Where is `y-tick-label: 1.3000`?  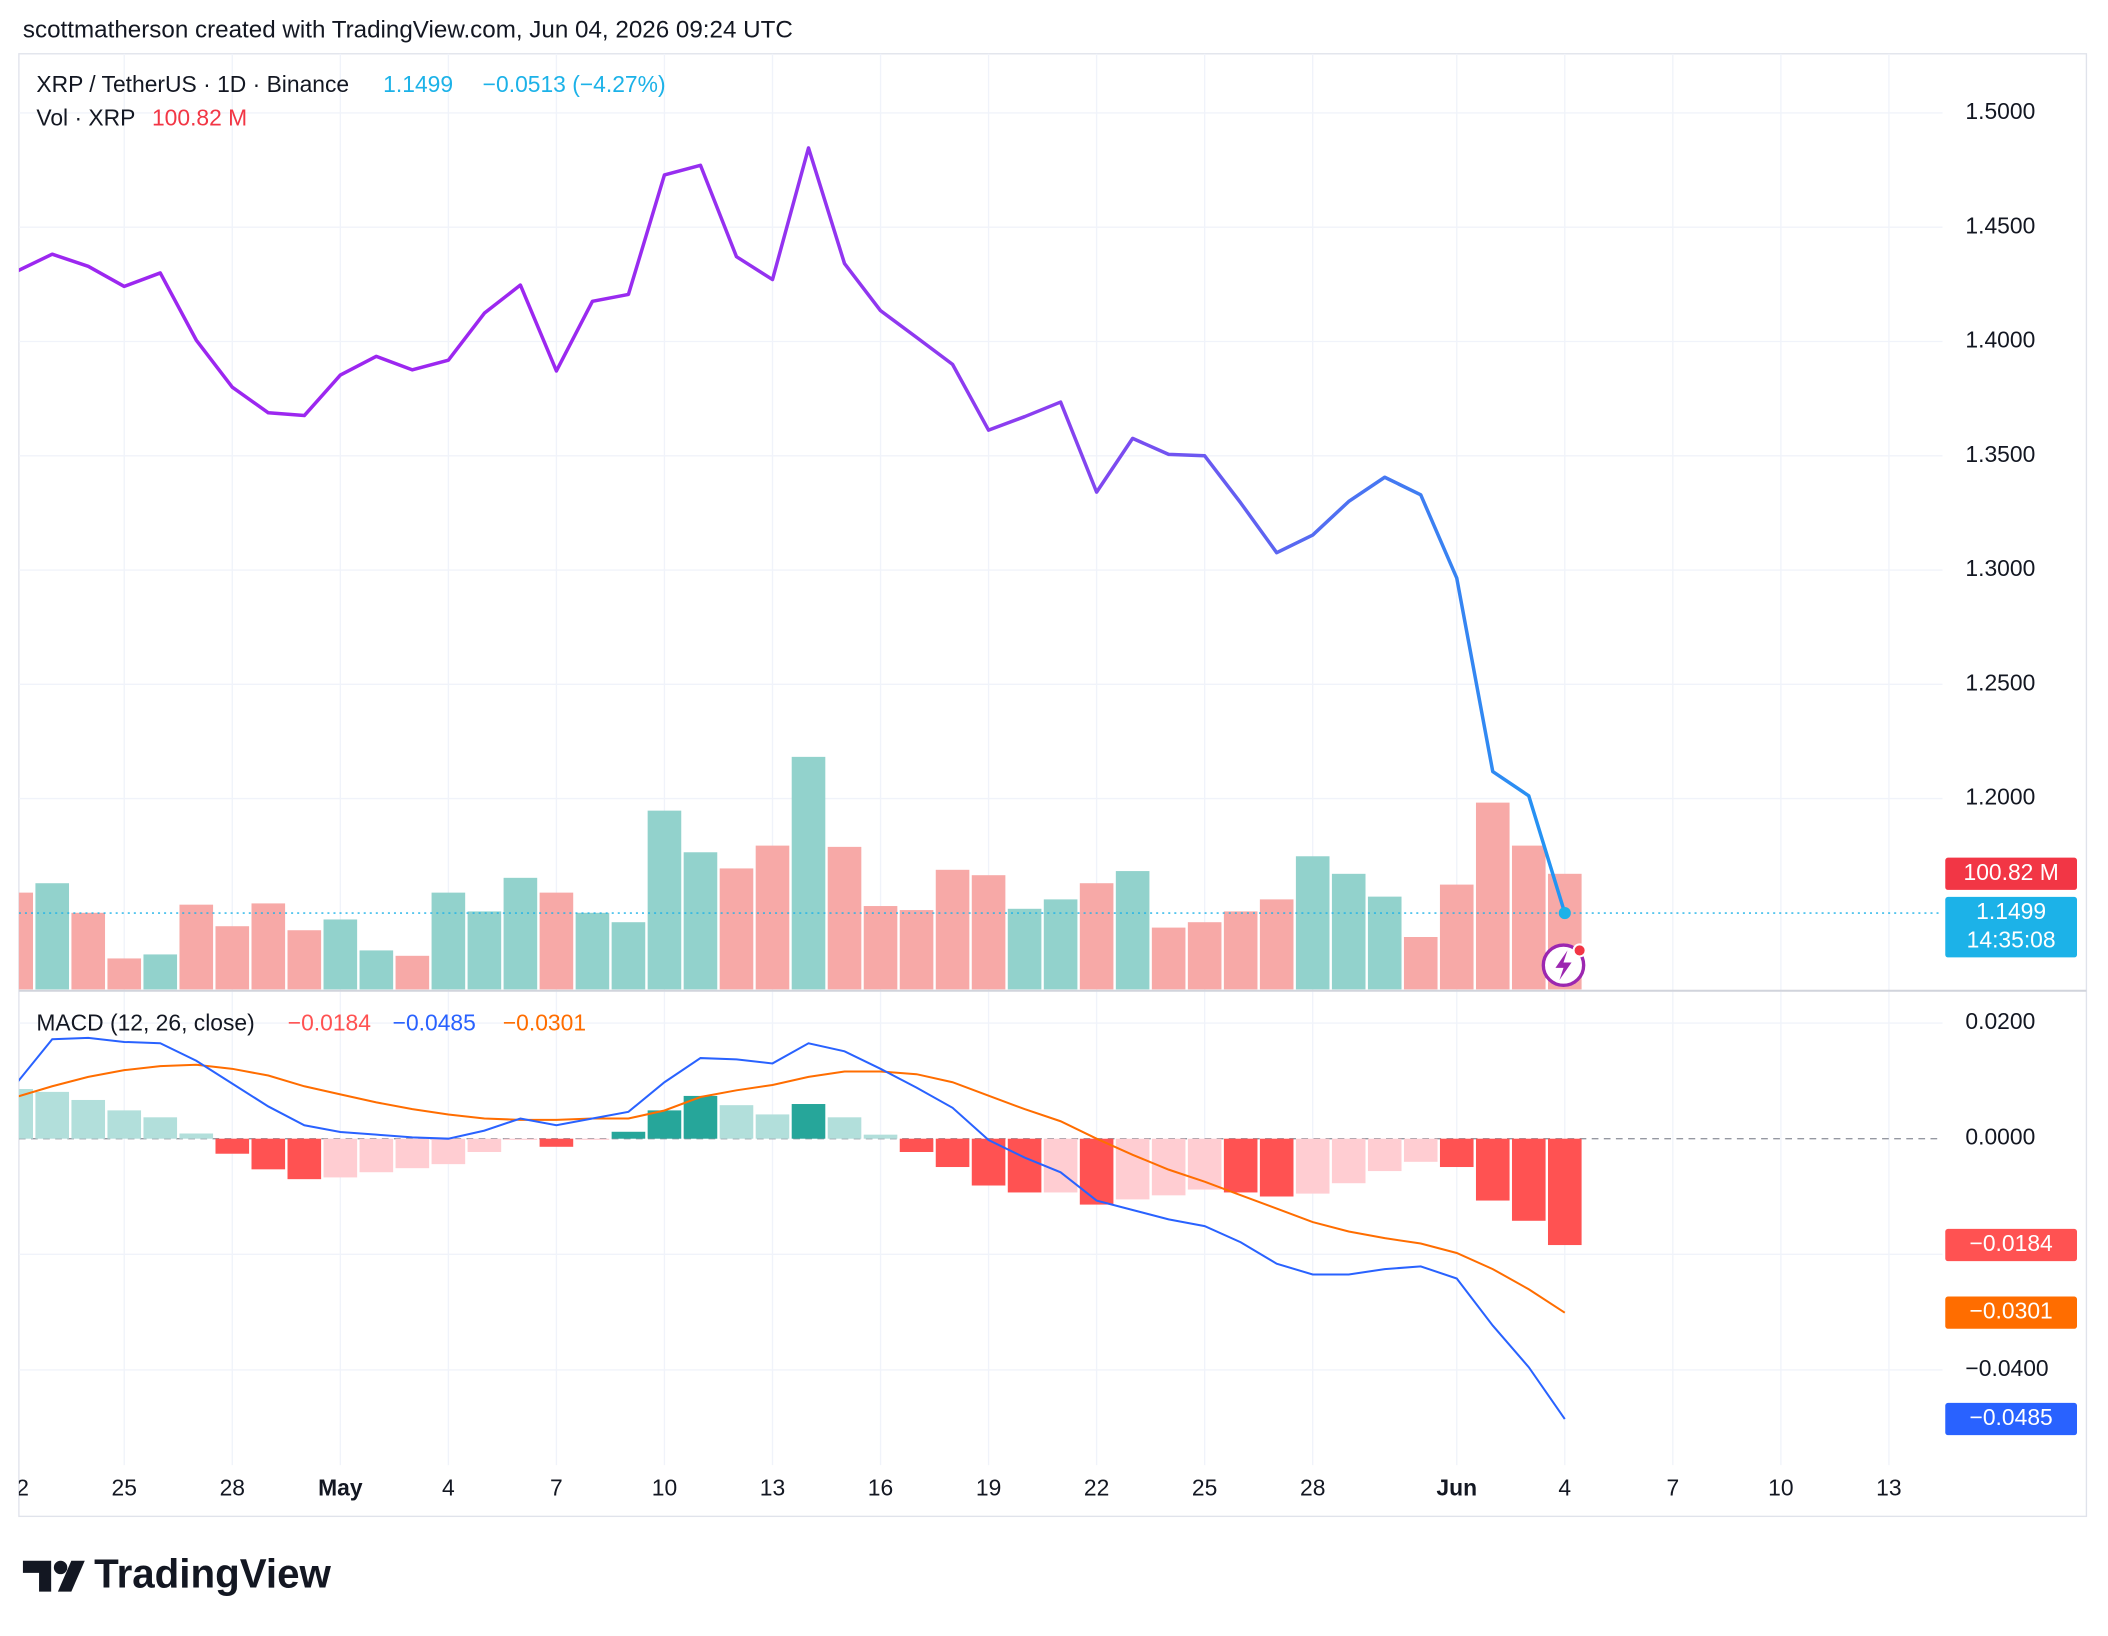
y-tick-label: 1.3000 is located at coordinates (2000, 568).